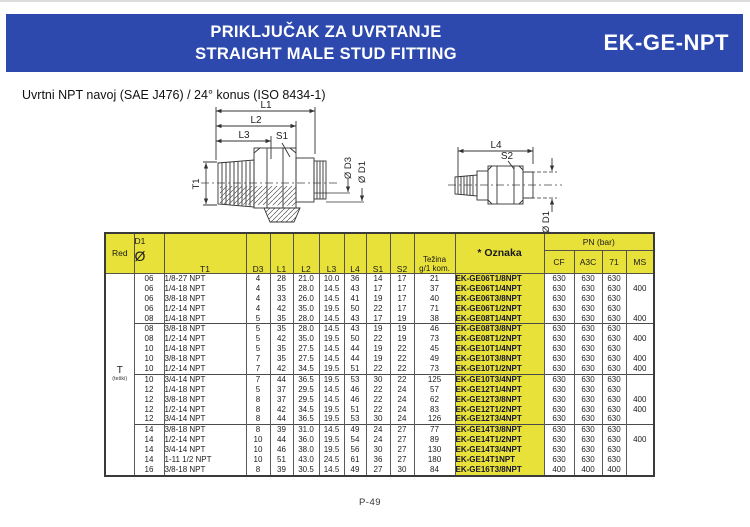 This screenshot has height=527, width=750. I want to click on cell-l2: 28.0, so click(305, 318).